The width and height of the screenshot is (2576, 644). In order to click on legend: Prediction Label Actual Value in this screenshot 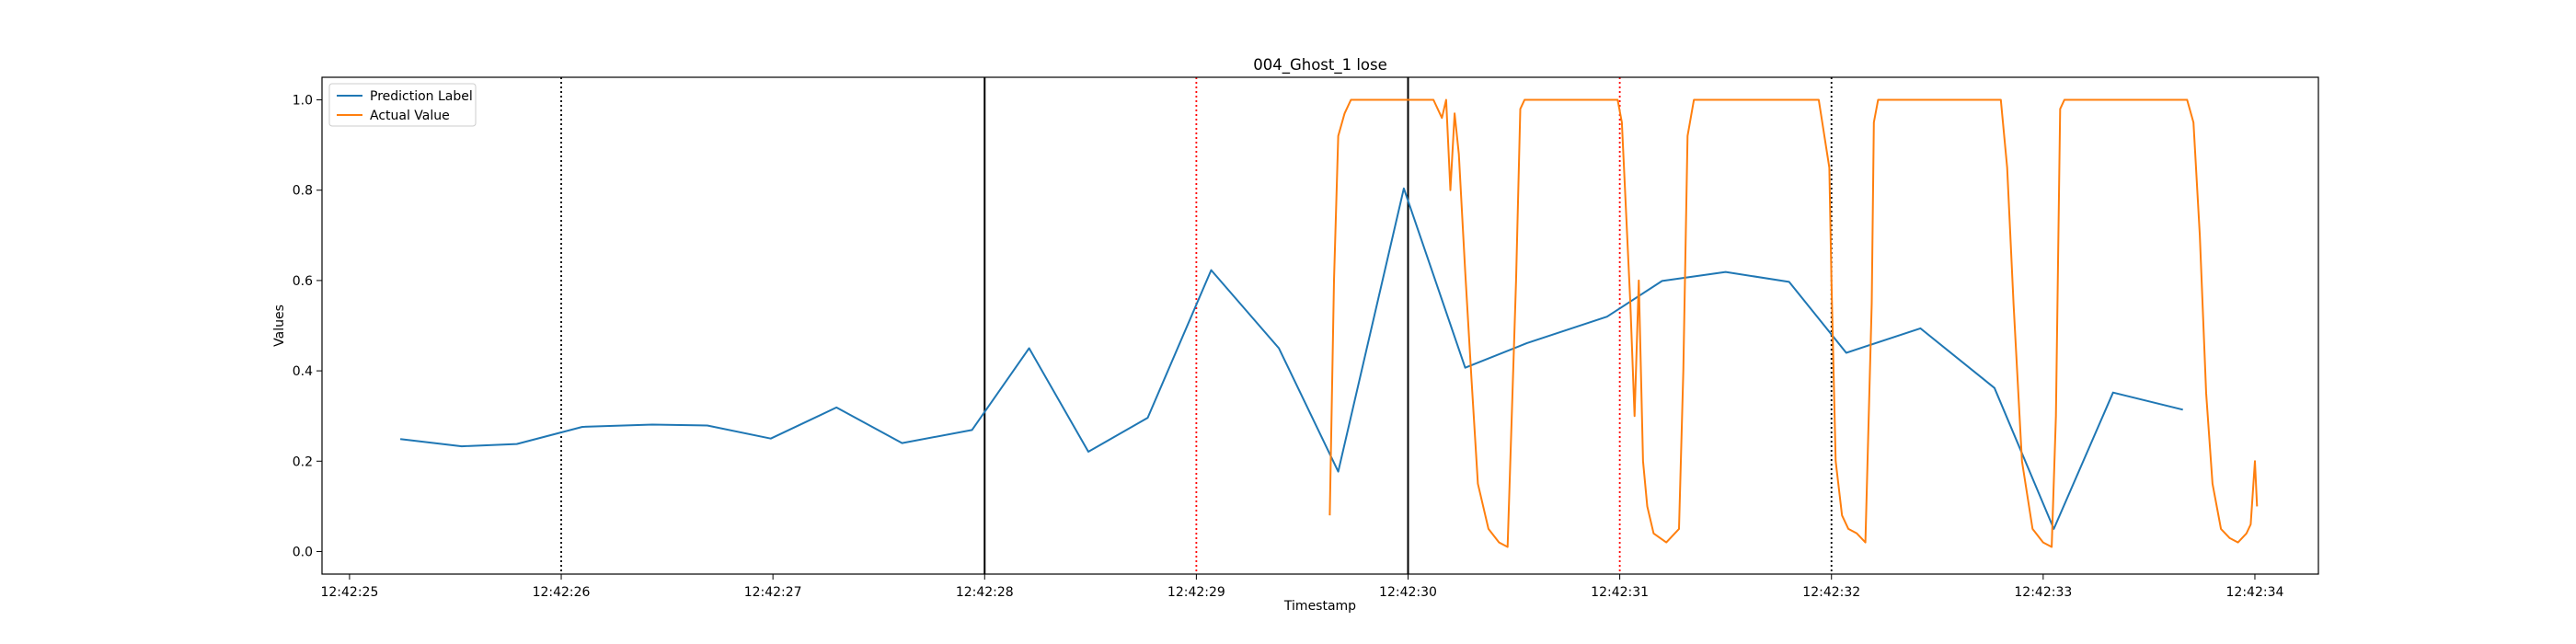, I will do `click(402, 105)`.